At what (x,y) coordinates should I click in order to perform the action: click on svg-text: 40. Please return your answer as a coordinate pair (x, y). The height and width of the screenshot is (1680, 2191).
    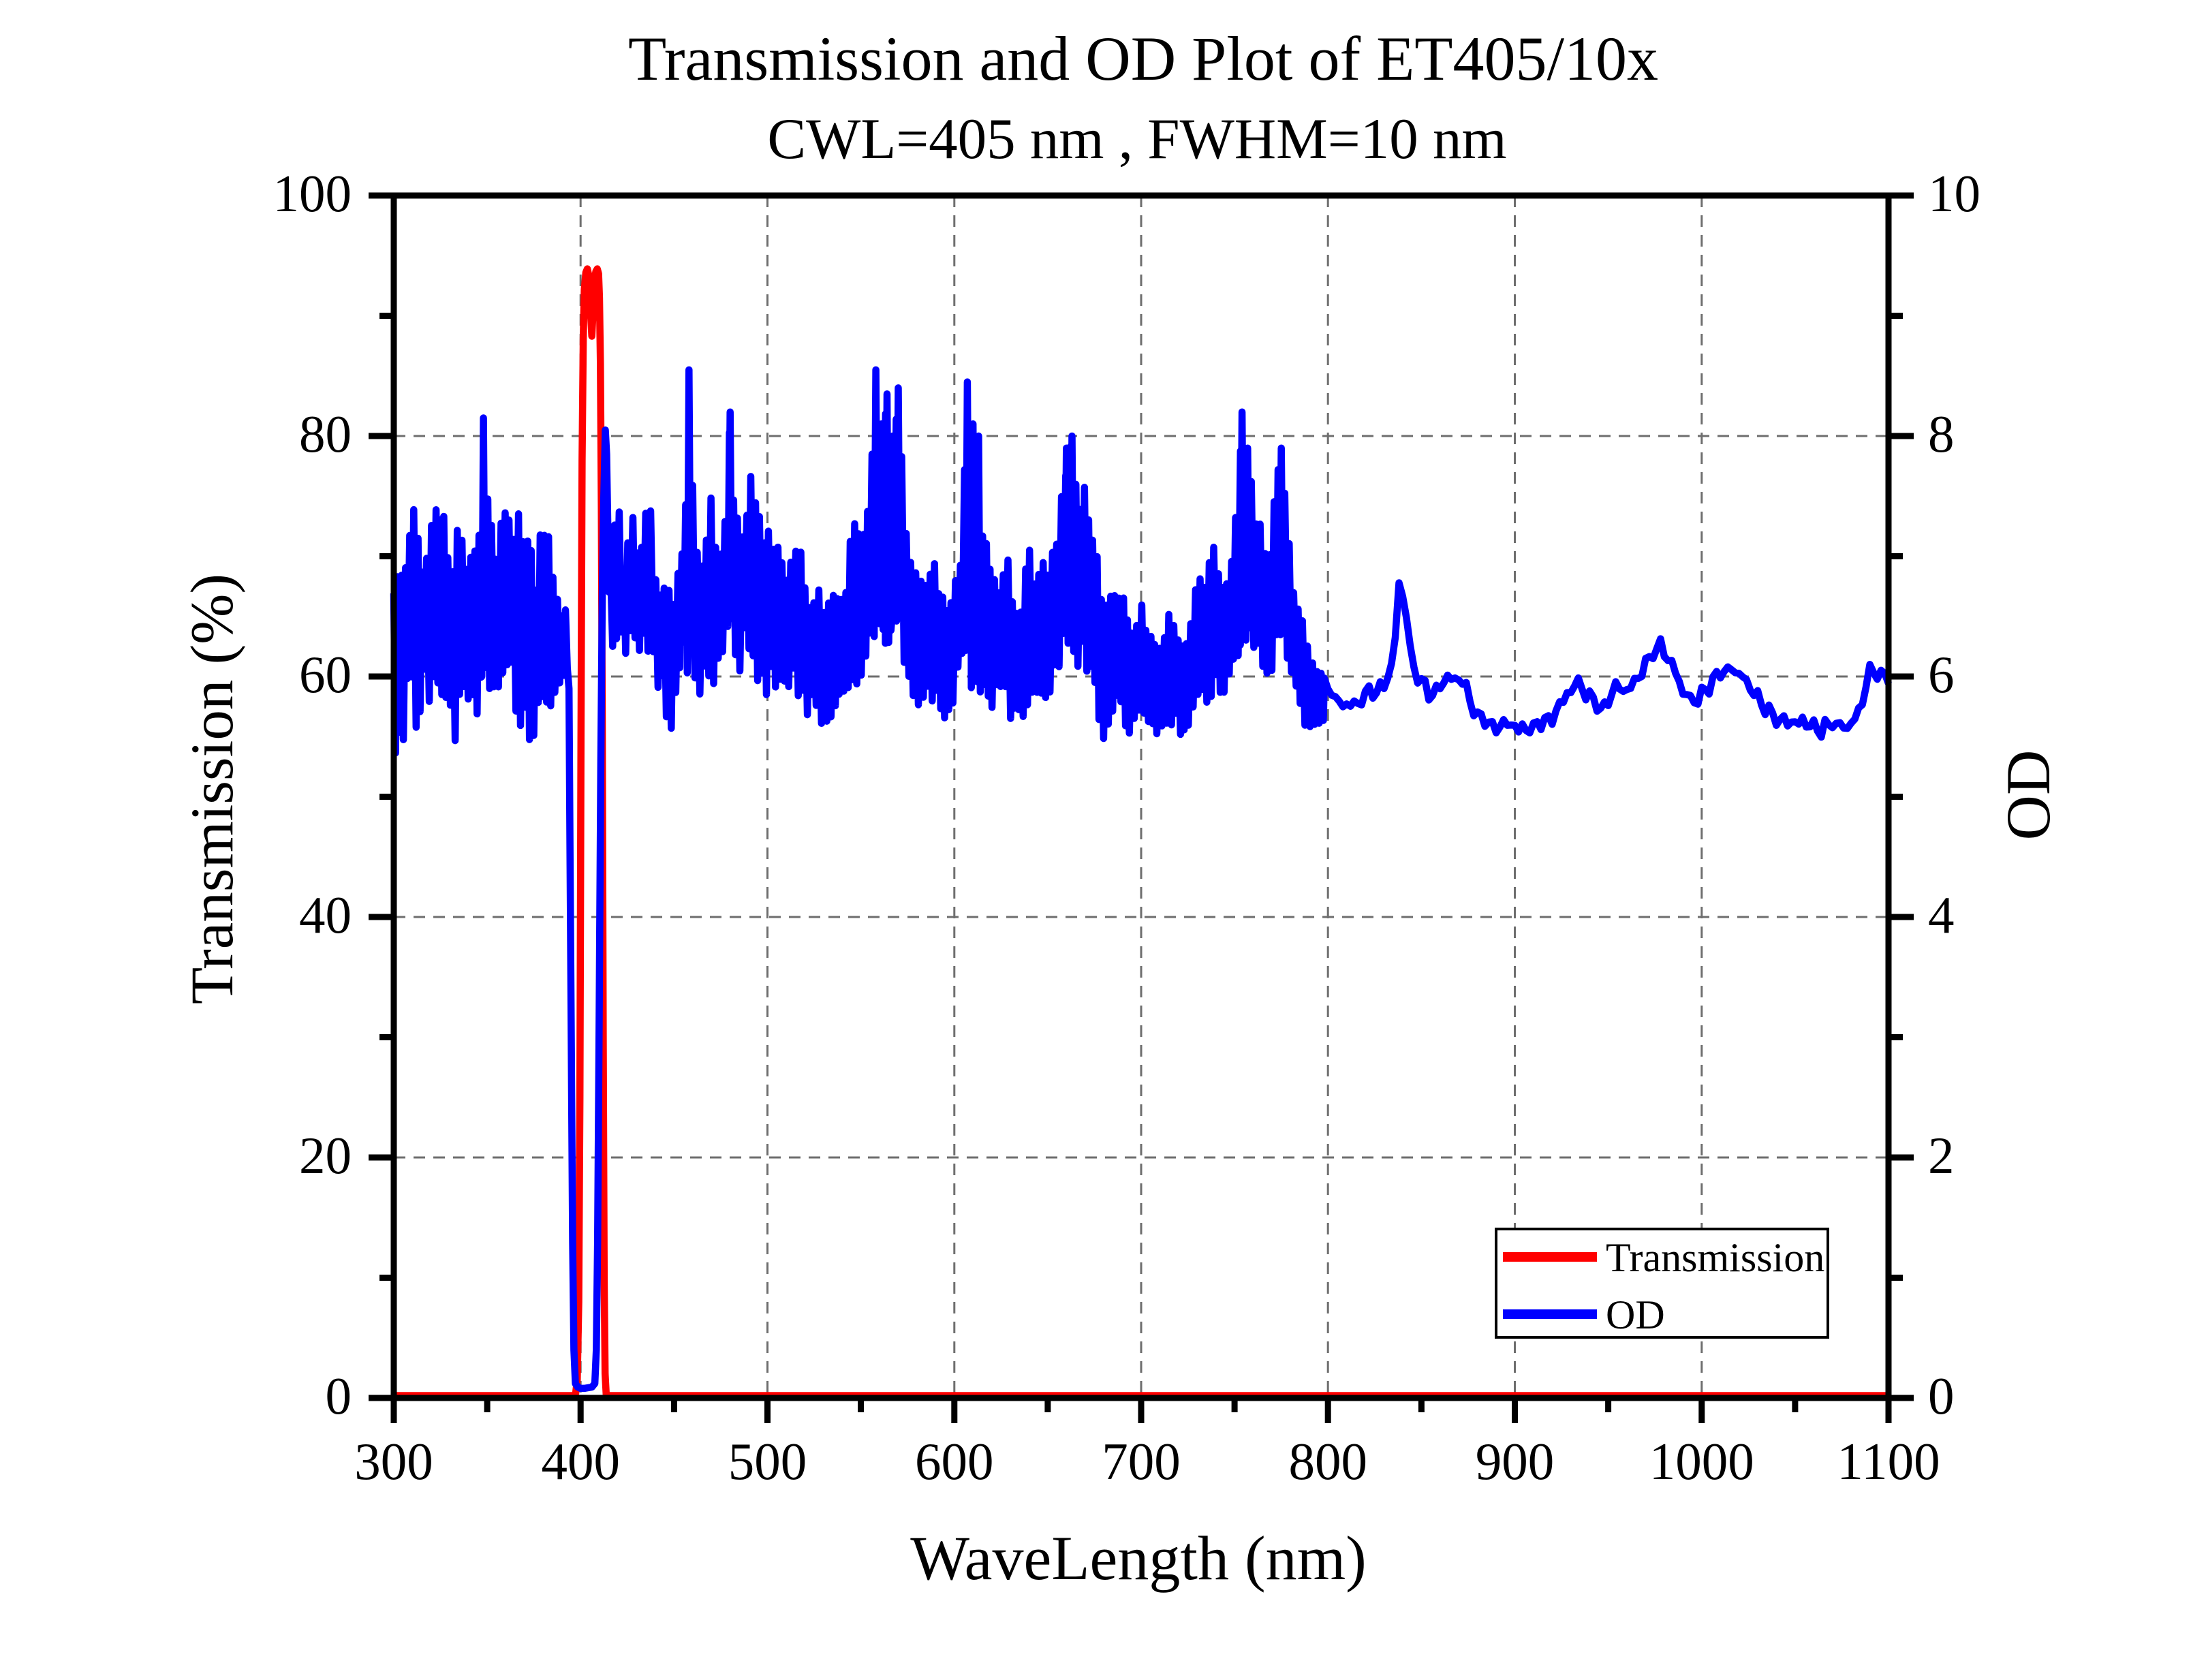
    Looking at the image, I should click on (325, 915).